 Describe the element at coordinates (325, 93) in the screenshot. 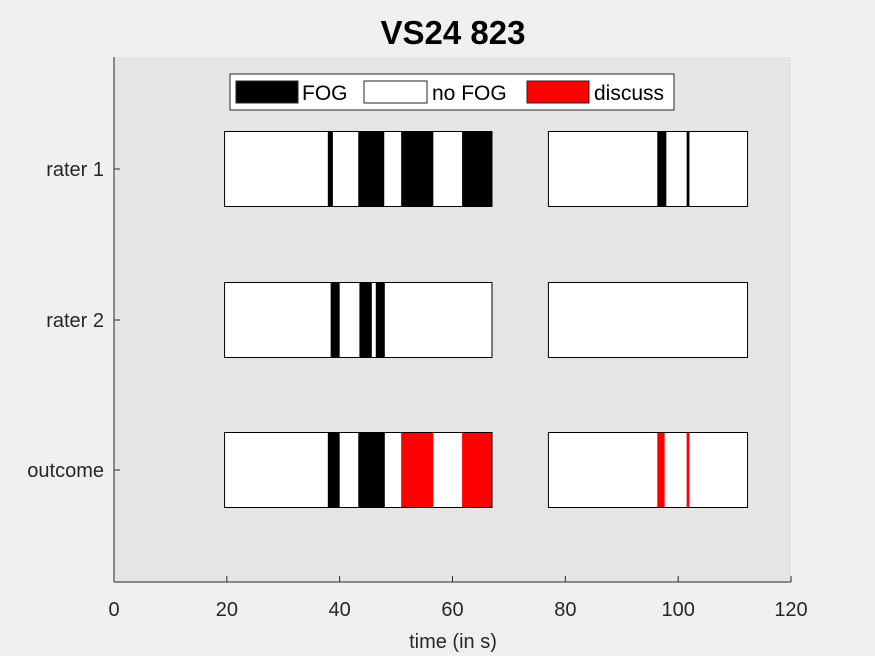

I see `legend-label-fog: FOG` at that location.